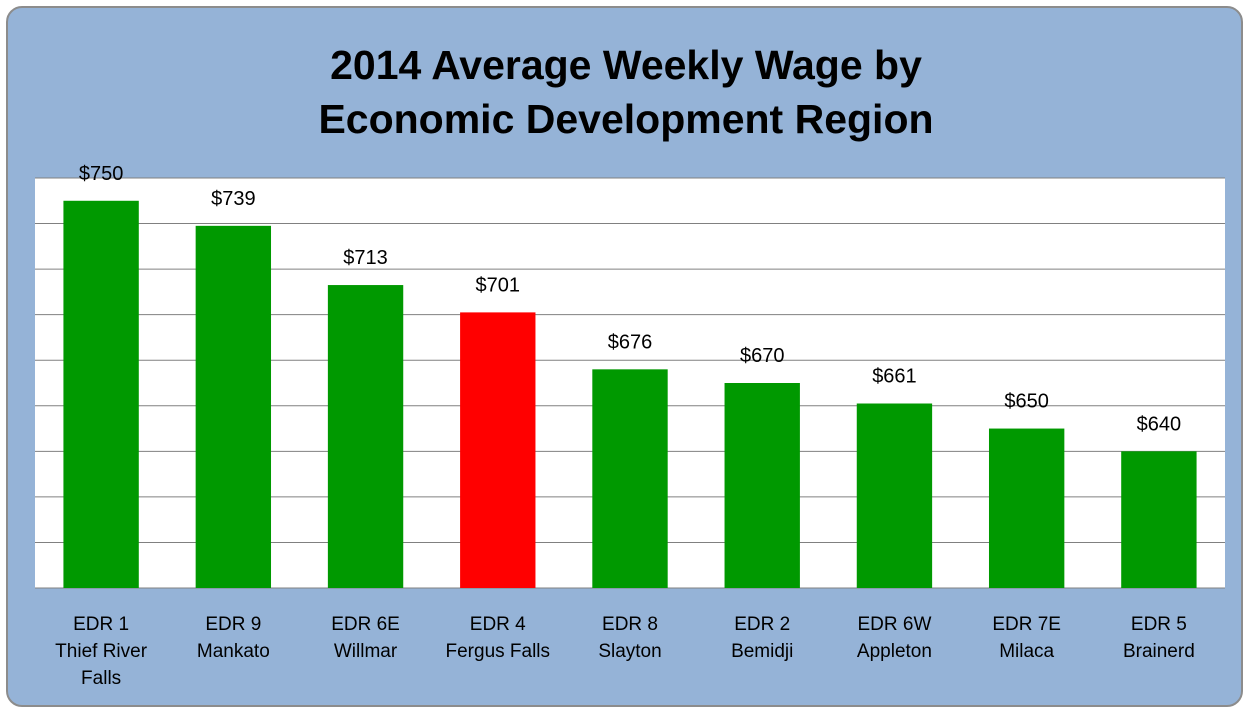  I want to click on x-tick-label: EDR 6W Appleton, so click(894, 638).